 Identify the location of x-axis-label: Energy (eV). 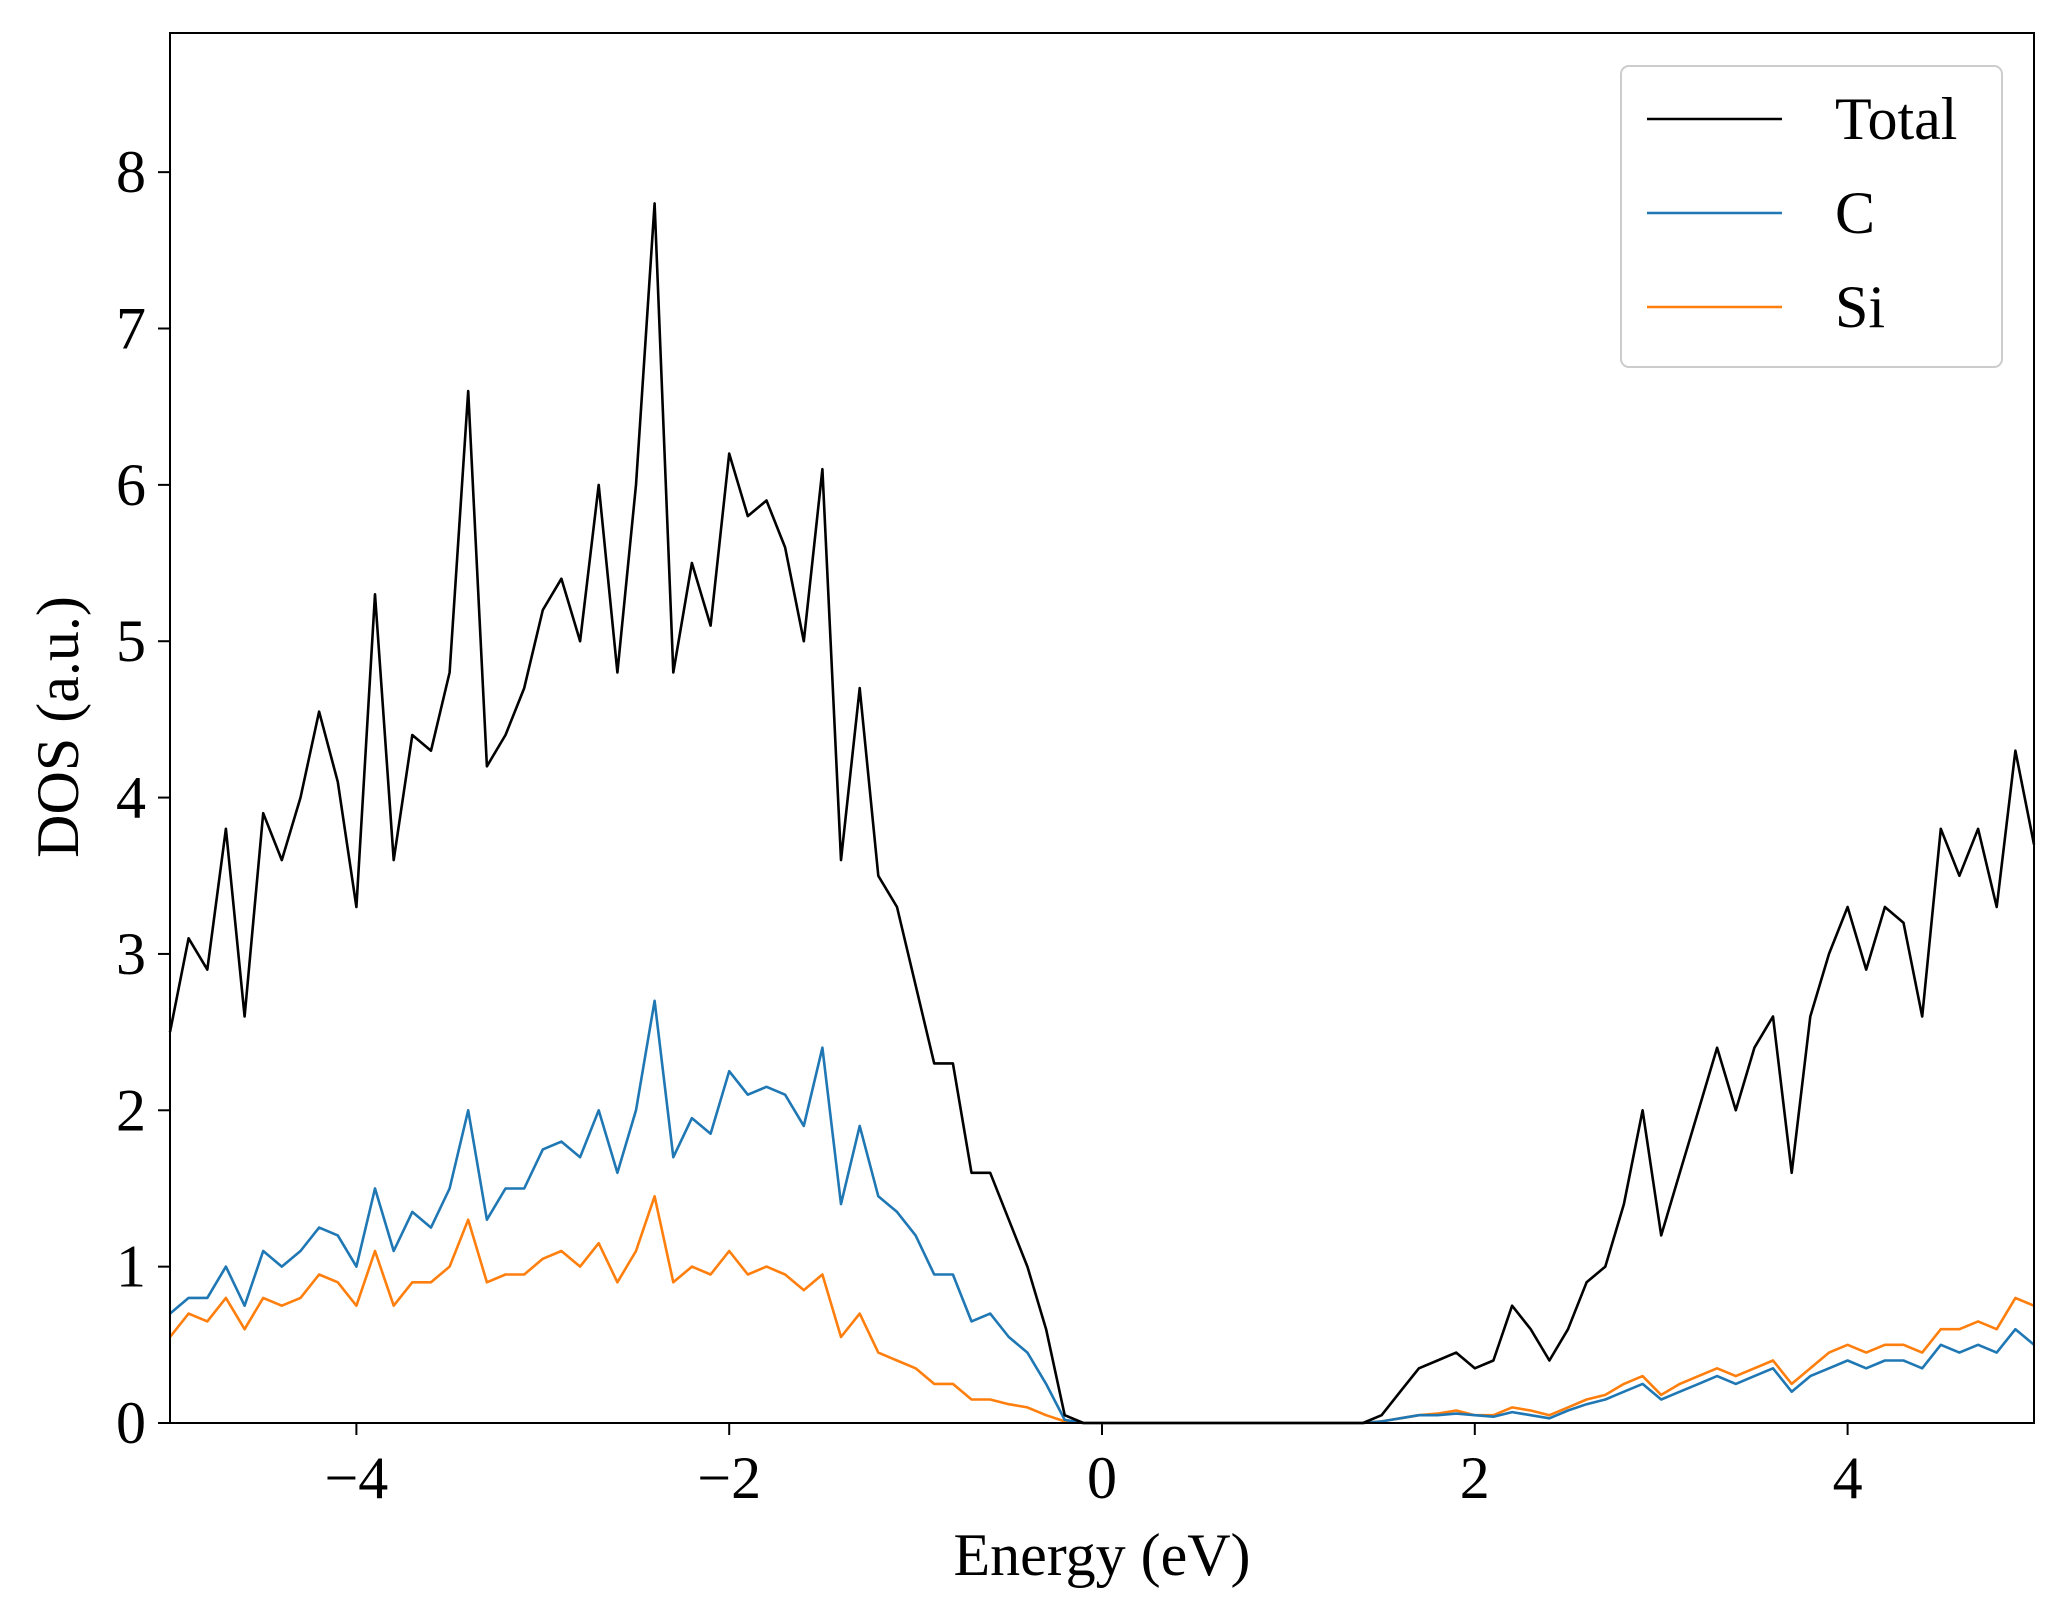
(1101, 1555).